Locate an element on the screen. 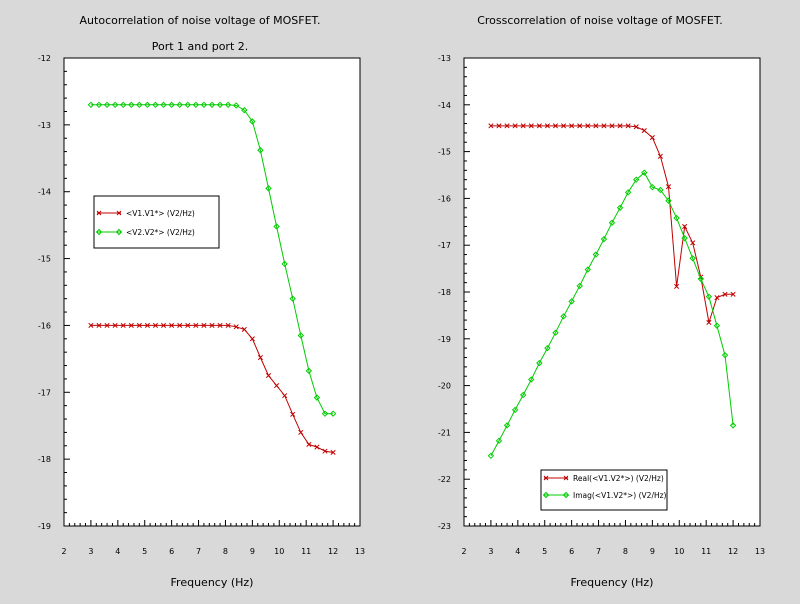 The width and height of the screenshot is (800, 604). y-tick-label: -12 is located at coordinates (44, 58).